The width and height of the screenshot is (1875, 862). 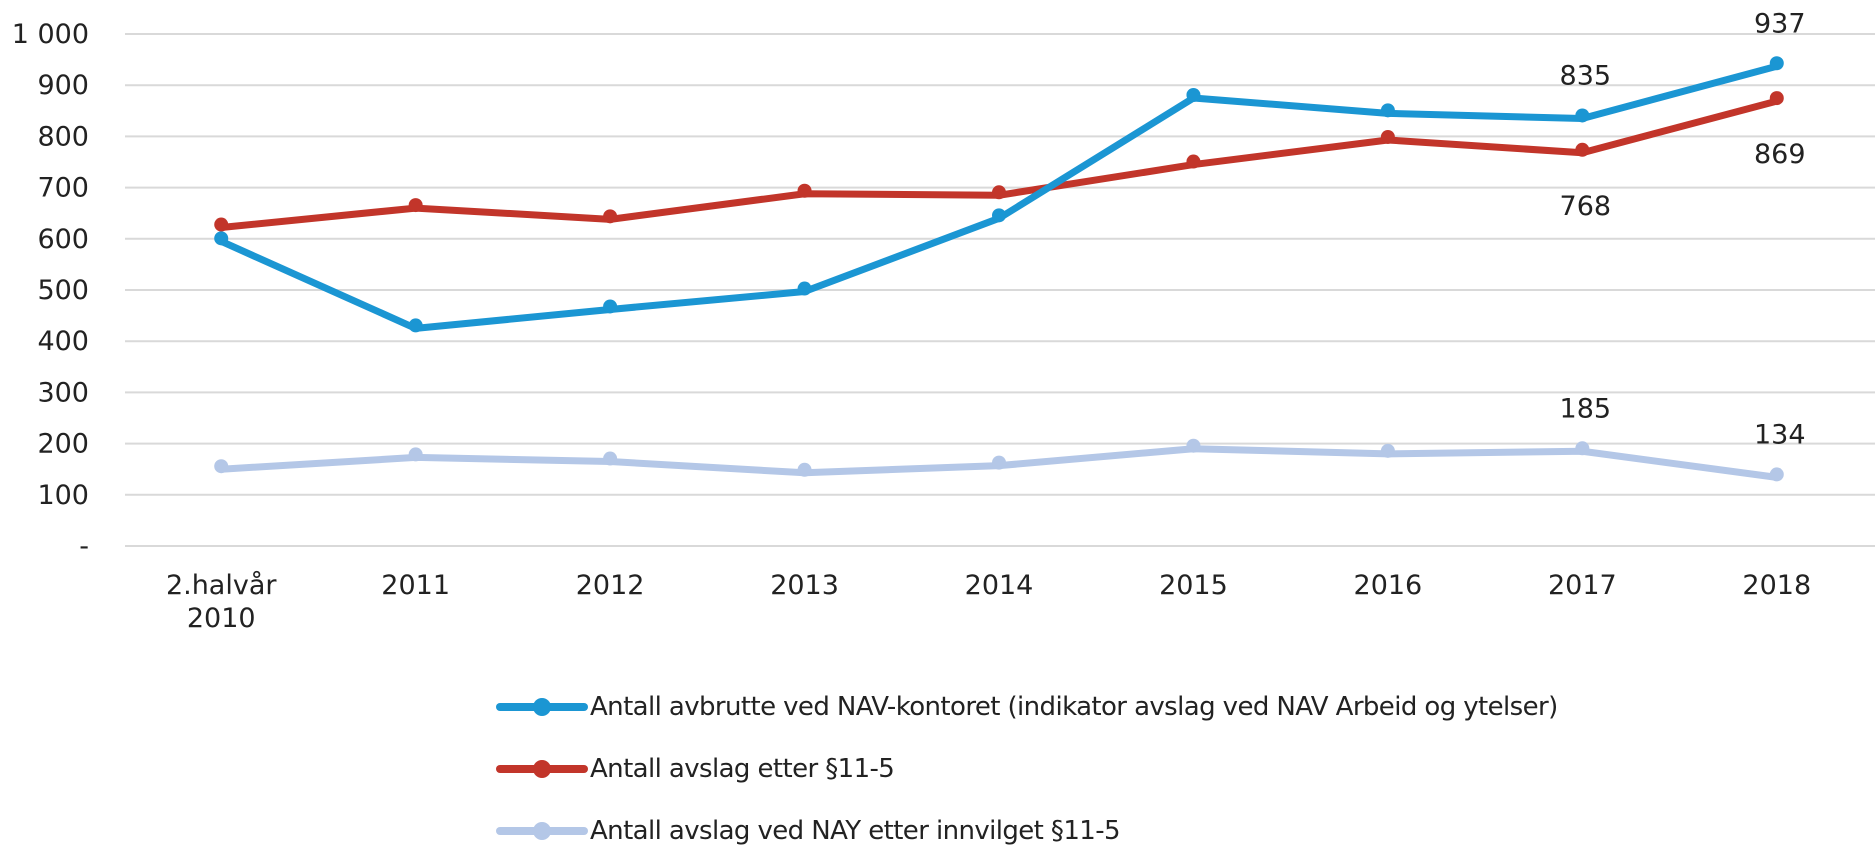 What do you see at coordinates (63, 392) in the screenshot?
I see `y-tick-label: 300` at bounding box center [63, 392].